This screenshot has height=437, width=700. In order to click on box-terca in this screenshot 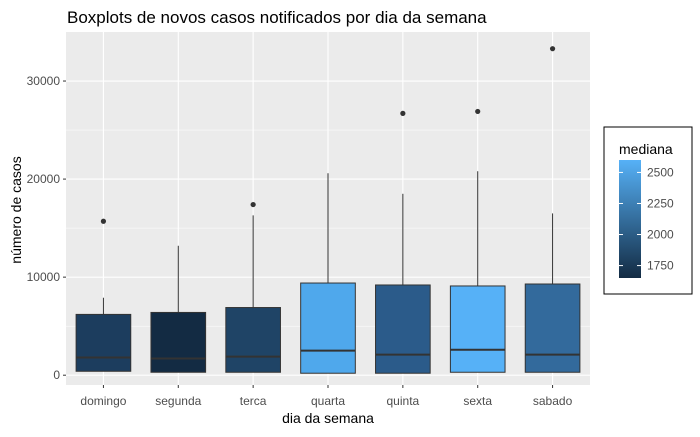, I will do `click(253, 287)`.